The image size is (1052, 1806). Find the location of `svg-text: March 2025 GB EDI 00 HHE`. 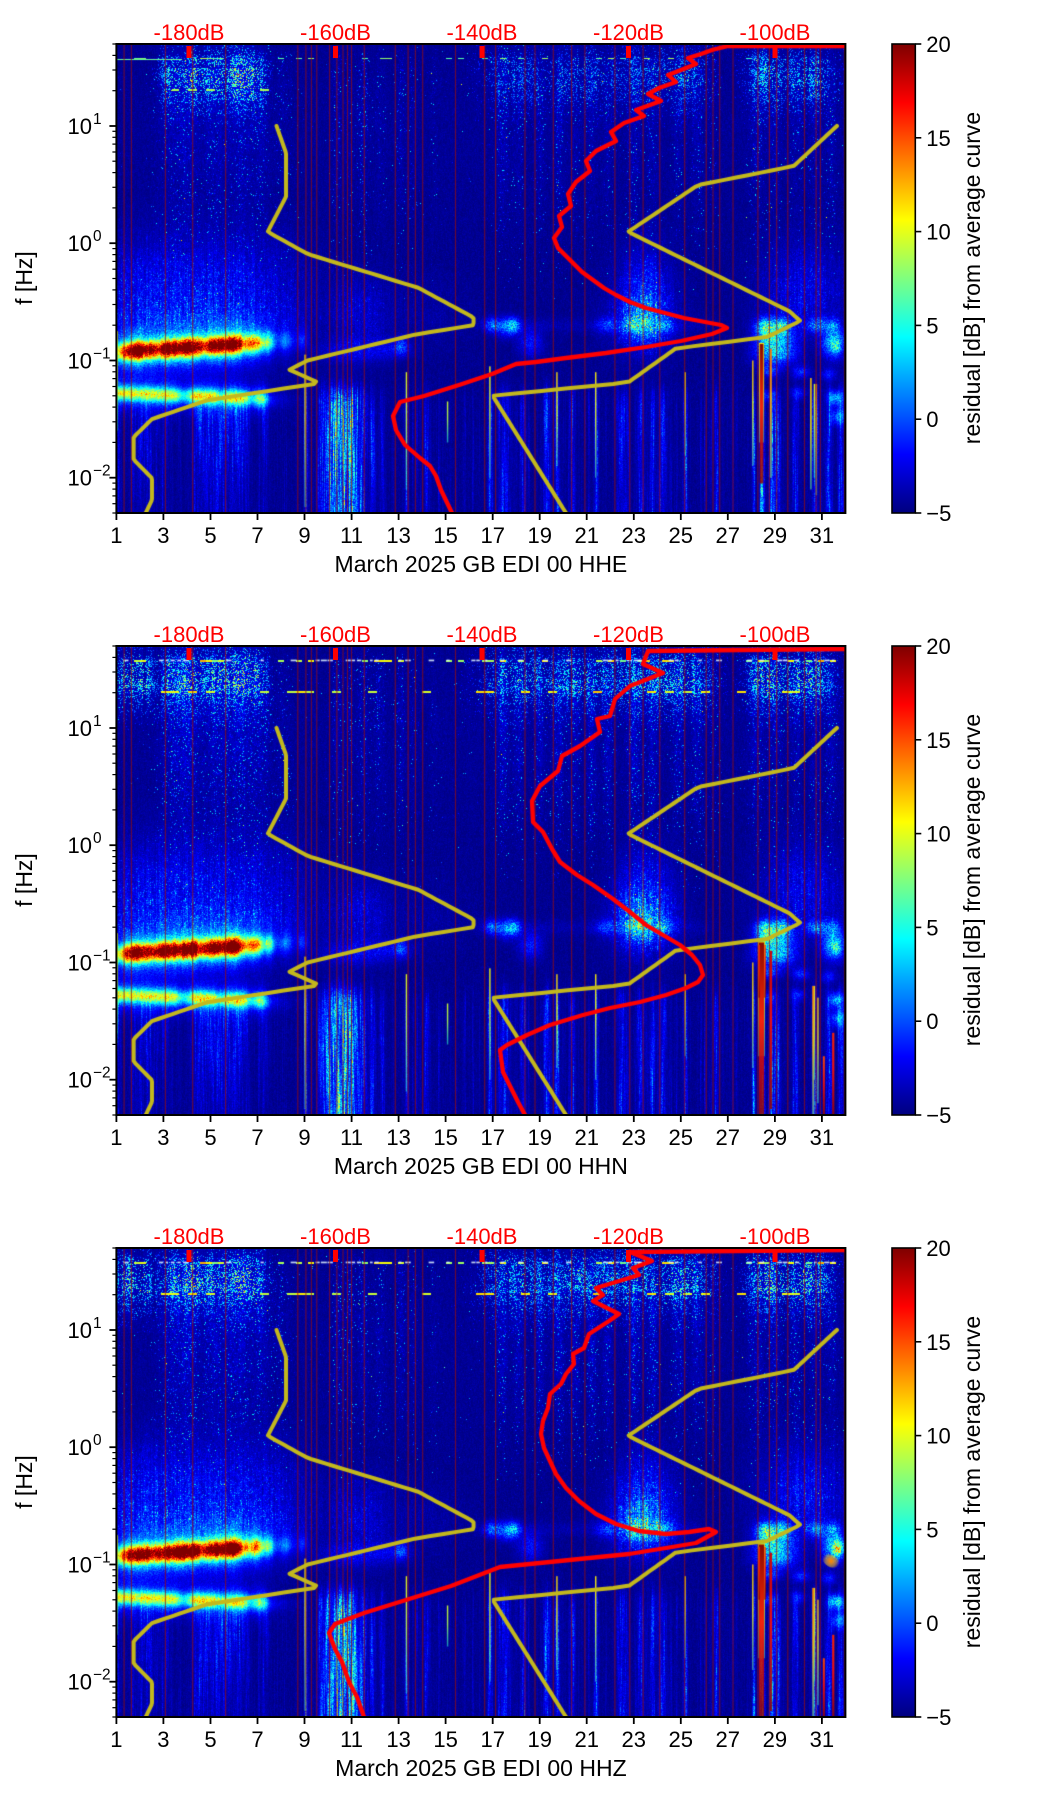

svg-text: March 2025 GB EDI 00 HHE is located at coordinates (481, 564).